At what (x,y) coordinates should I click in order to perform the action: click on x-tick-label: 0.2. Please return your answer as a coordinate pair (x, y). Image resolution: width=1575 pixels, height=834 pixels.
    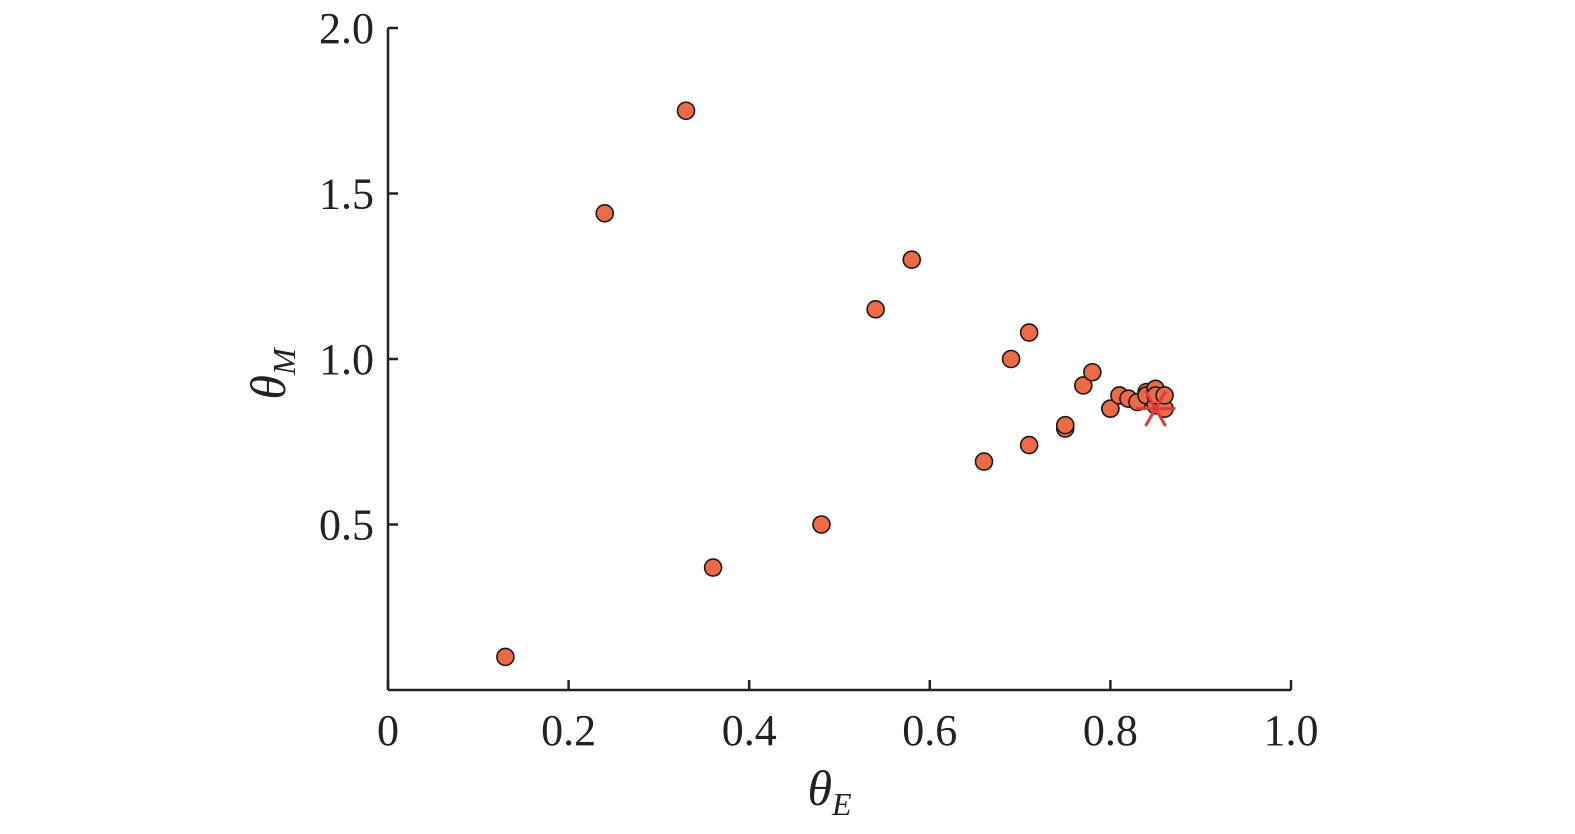
    Looking at the image, I should click on (568, 730).